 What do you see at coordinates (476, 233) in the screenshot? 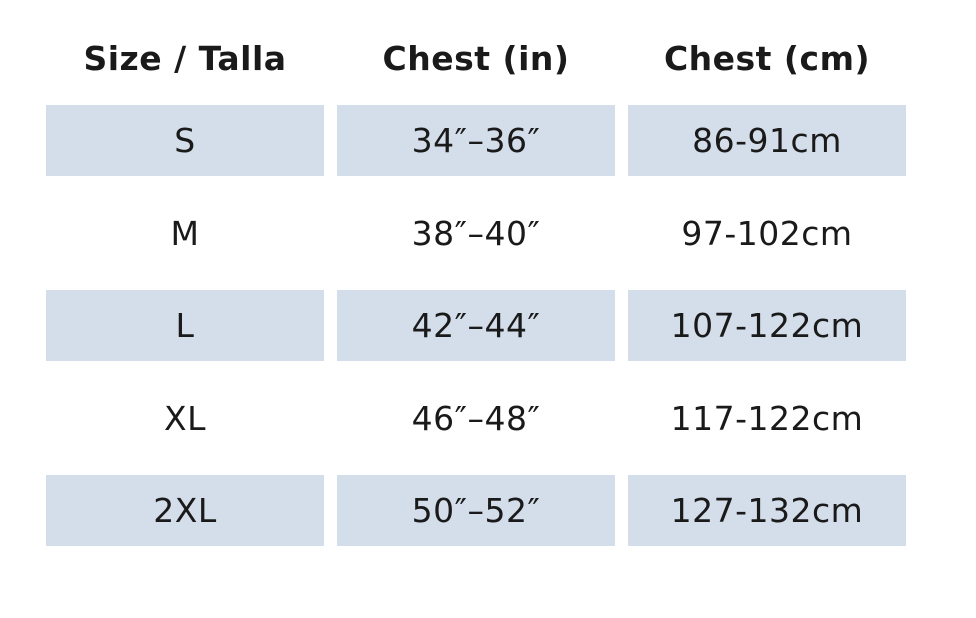
I see `table-cell: 38″–40″` at bounding box center [476, 233].